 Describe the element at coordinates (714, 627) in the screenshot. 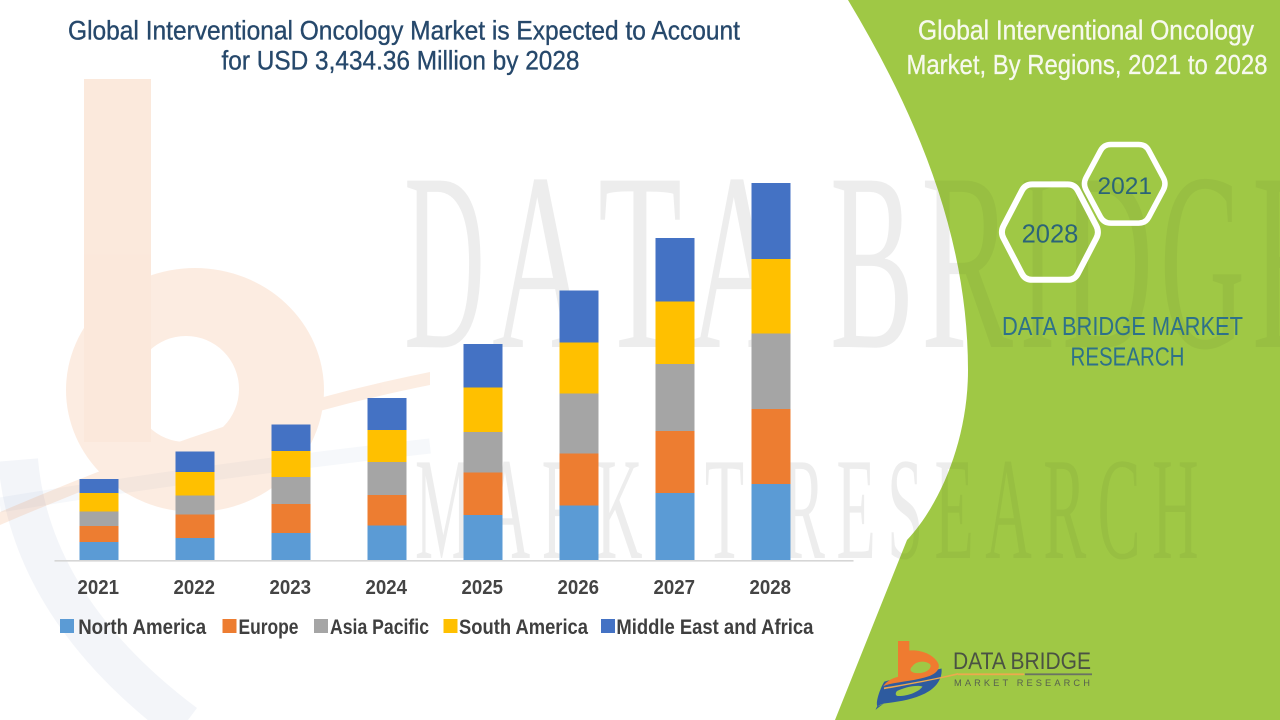

I see `svg-text: Middle East and Africa` at that location.